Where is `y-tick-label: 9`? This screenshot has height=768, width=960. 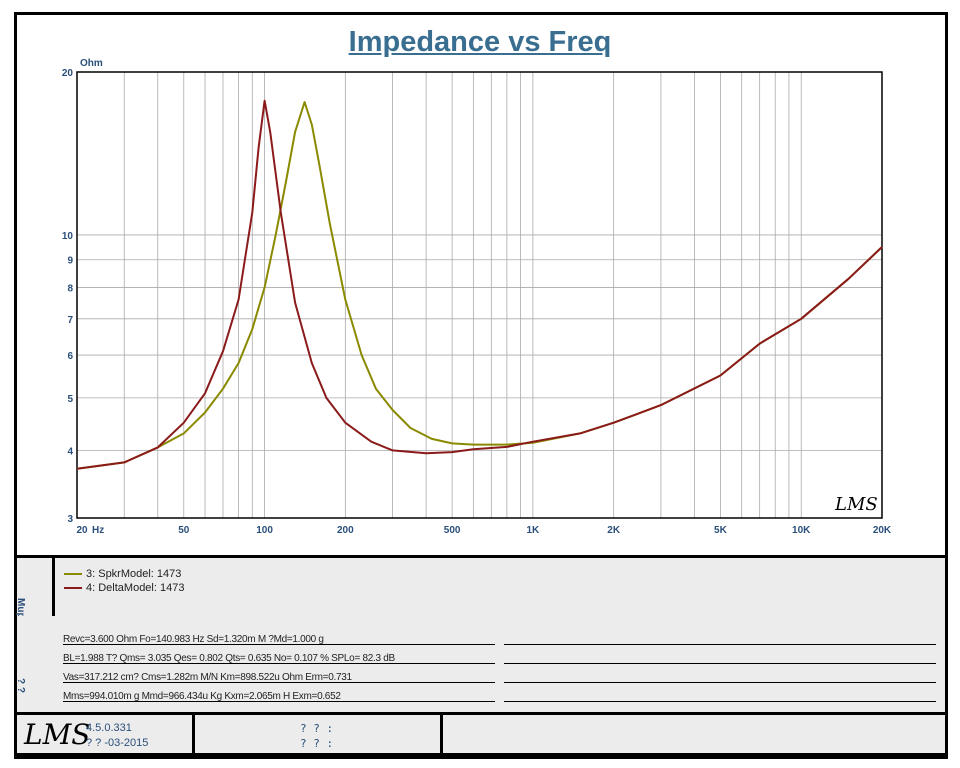 y-tick-label: 9 is located at coordinates (70, 261).